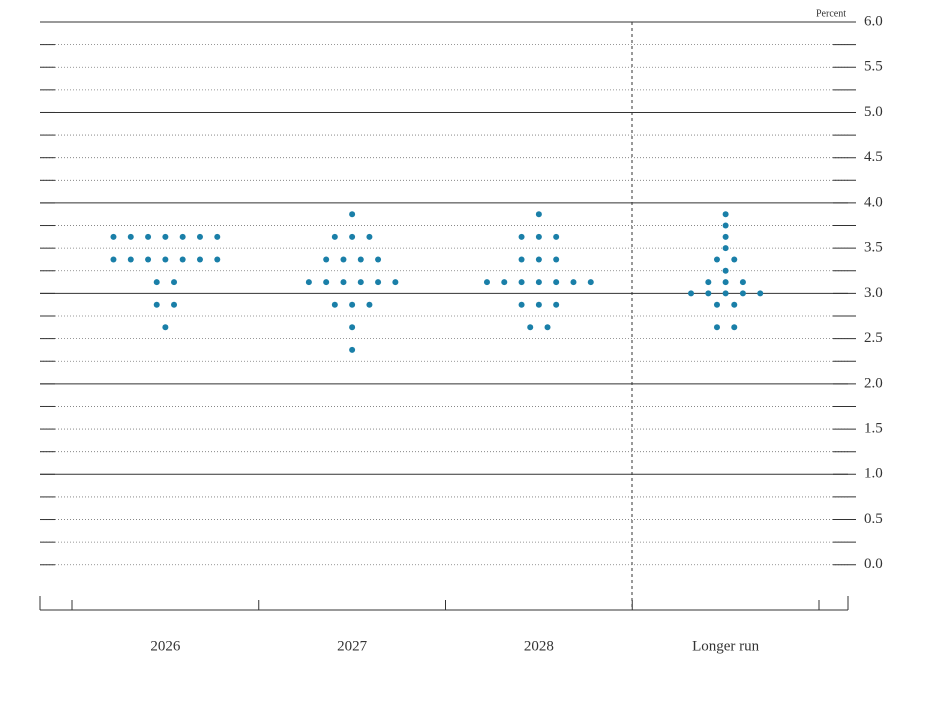 The height and width of the screenshot is (705, 929). What do you see at coordinates (726, 646) in the screenshot?
I see `x-tick-label: Longer run` at bounding box center [726, 646].